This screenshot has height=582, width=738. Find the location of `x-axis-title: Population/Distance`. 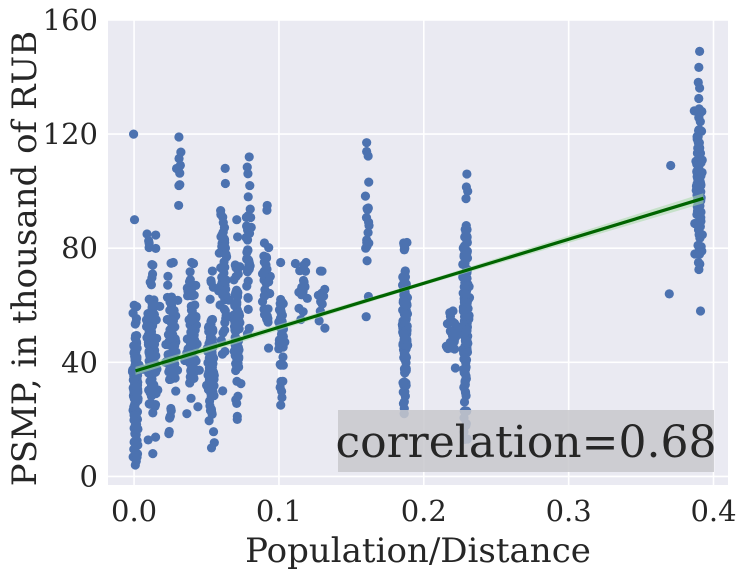

x-axis-title: Population/Distance is located at coordinates (418, 551).